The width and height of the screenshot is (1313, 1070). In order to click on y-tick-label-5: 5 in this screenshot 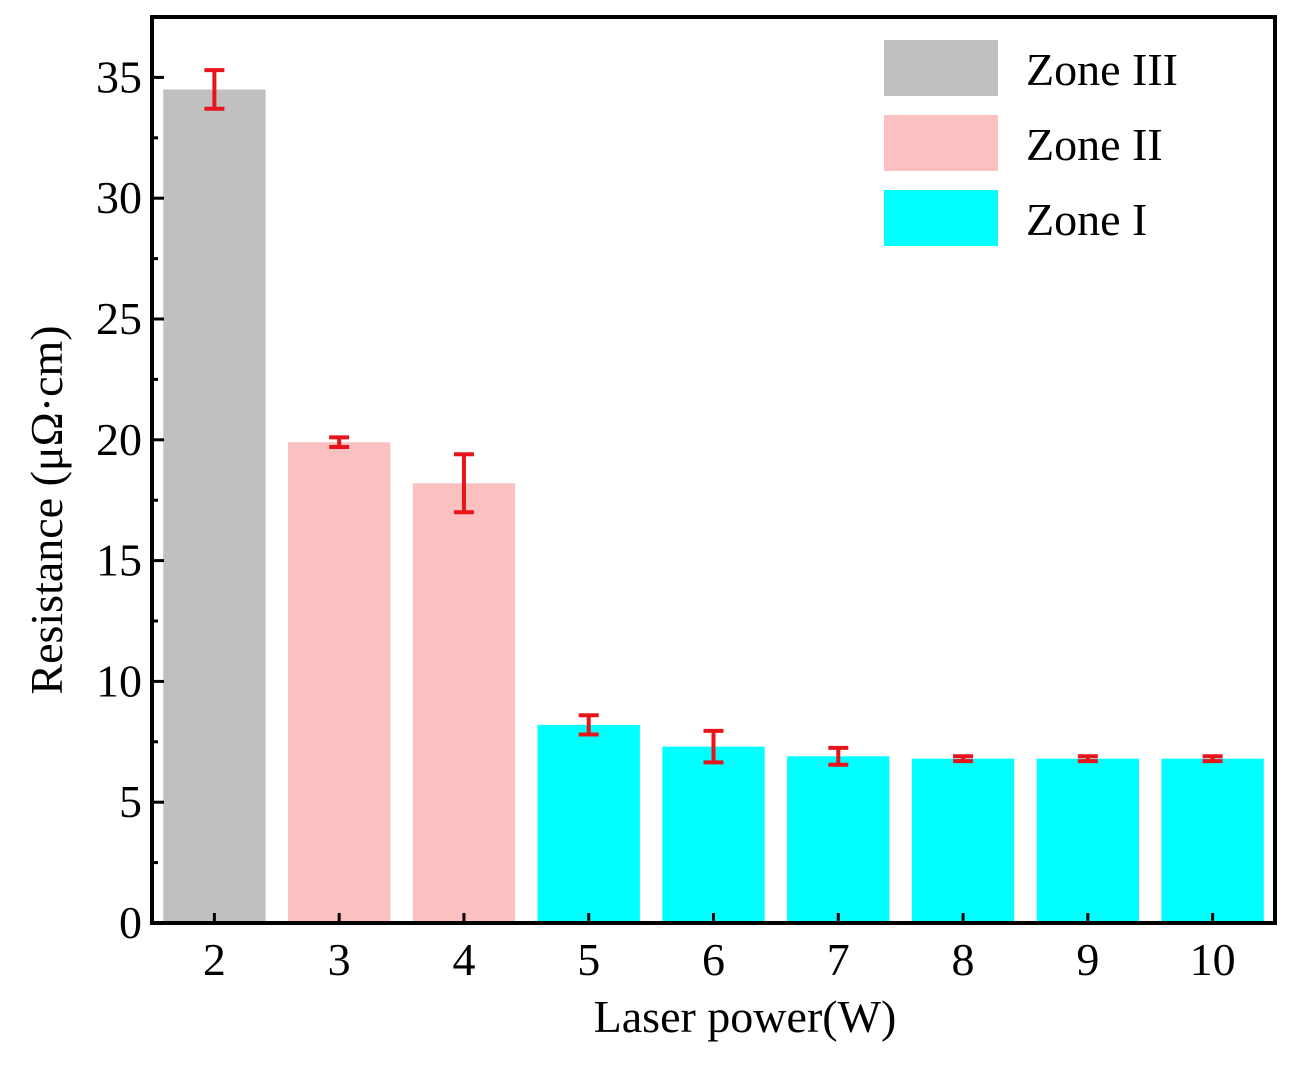, I will do `click(130, 801)`.